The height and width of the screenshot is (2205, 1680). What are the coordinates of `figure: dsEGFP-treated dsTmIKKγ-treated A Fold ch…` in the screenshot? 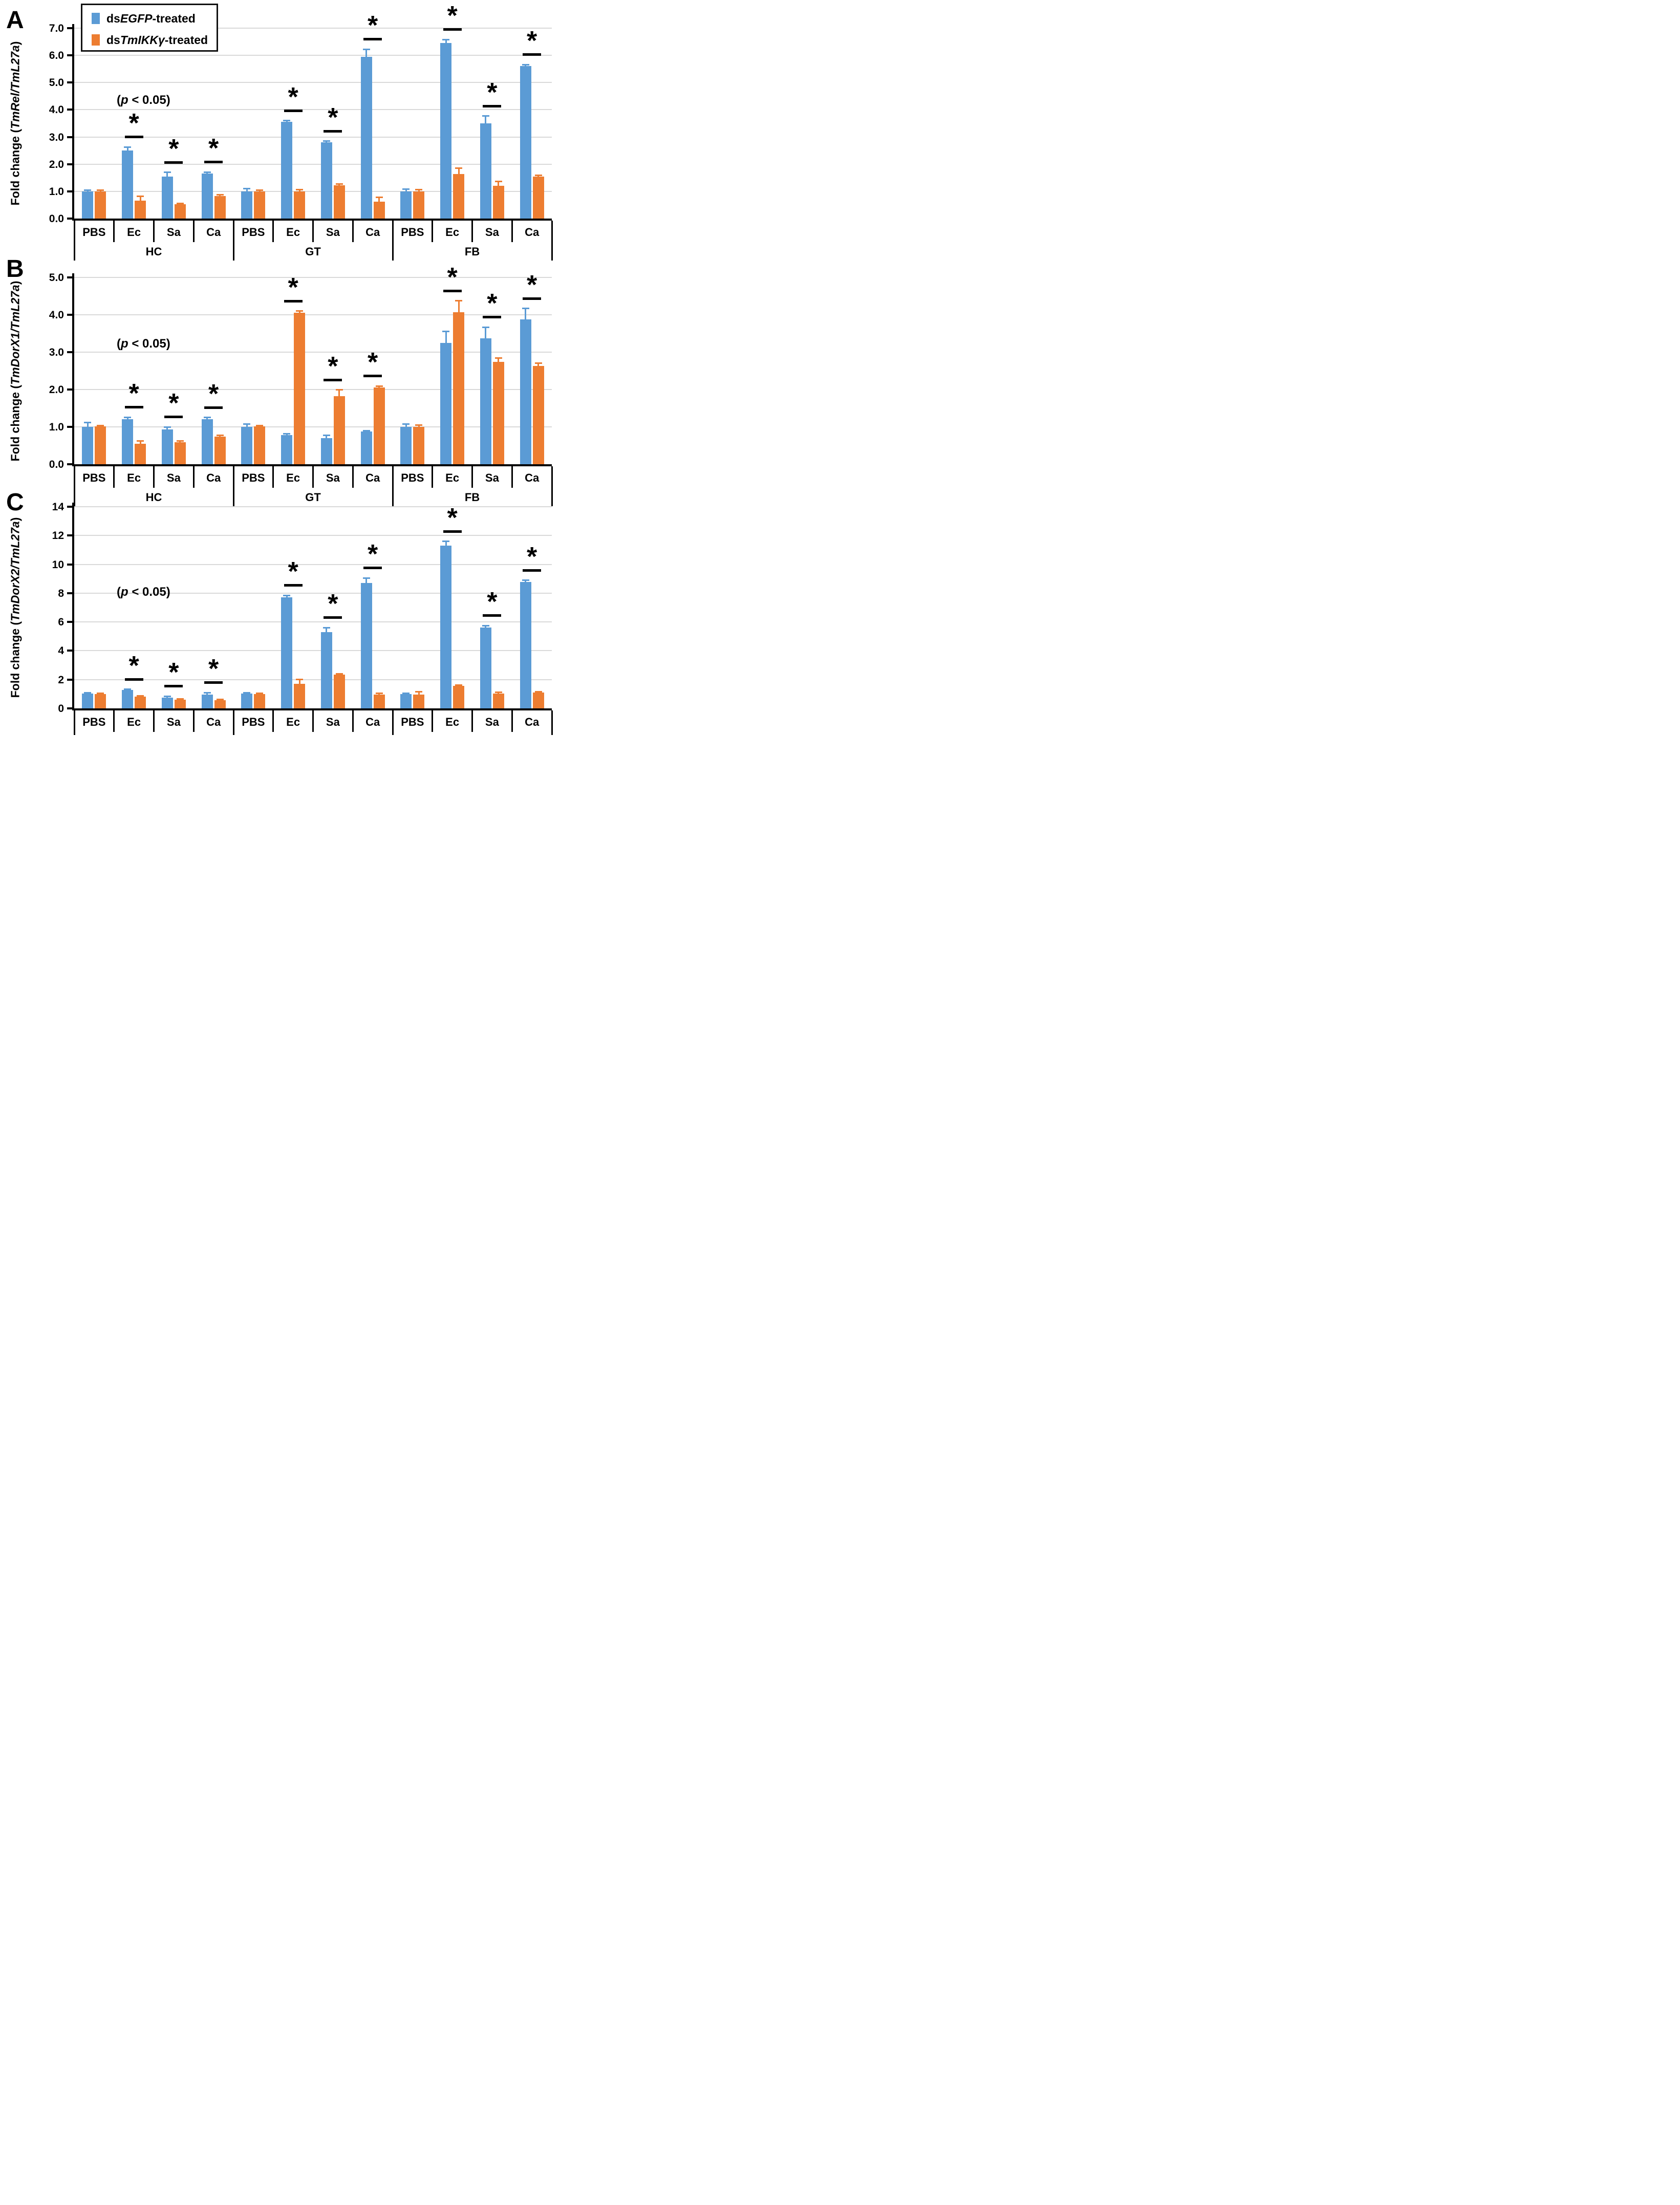 It's located at (280, 368).